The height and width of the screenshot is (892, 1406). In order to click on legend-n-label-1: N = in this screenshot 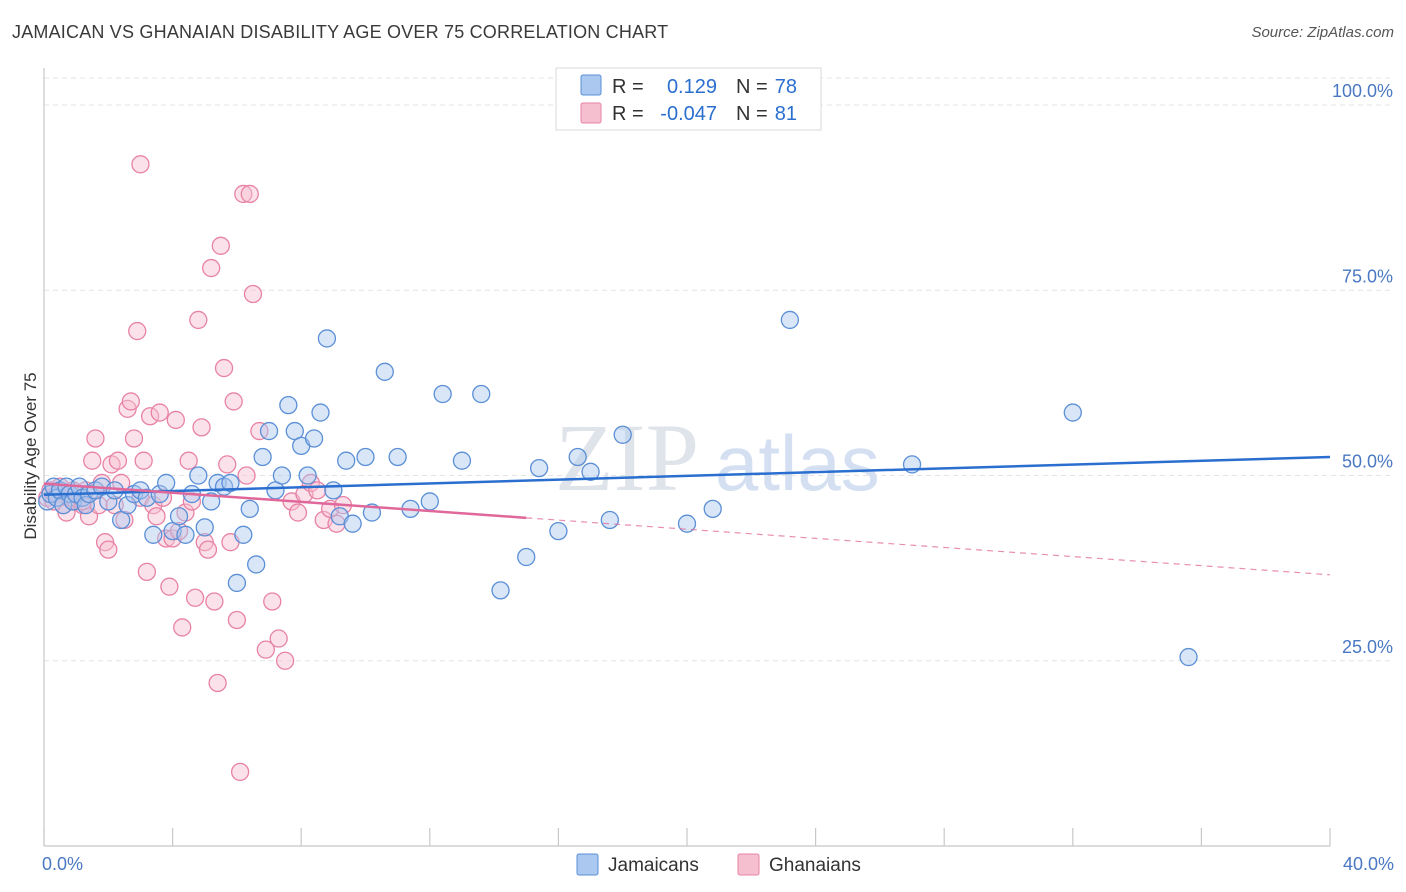, I will do `click(752, 87)`.